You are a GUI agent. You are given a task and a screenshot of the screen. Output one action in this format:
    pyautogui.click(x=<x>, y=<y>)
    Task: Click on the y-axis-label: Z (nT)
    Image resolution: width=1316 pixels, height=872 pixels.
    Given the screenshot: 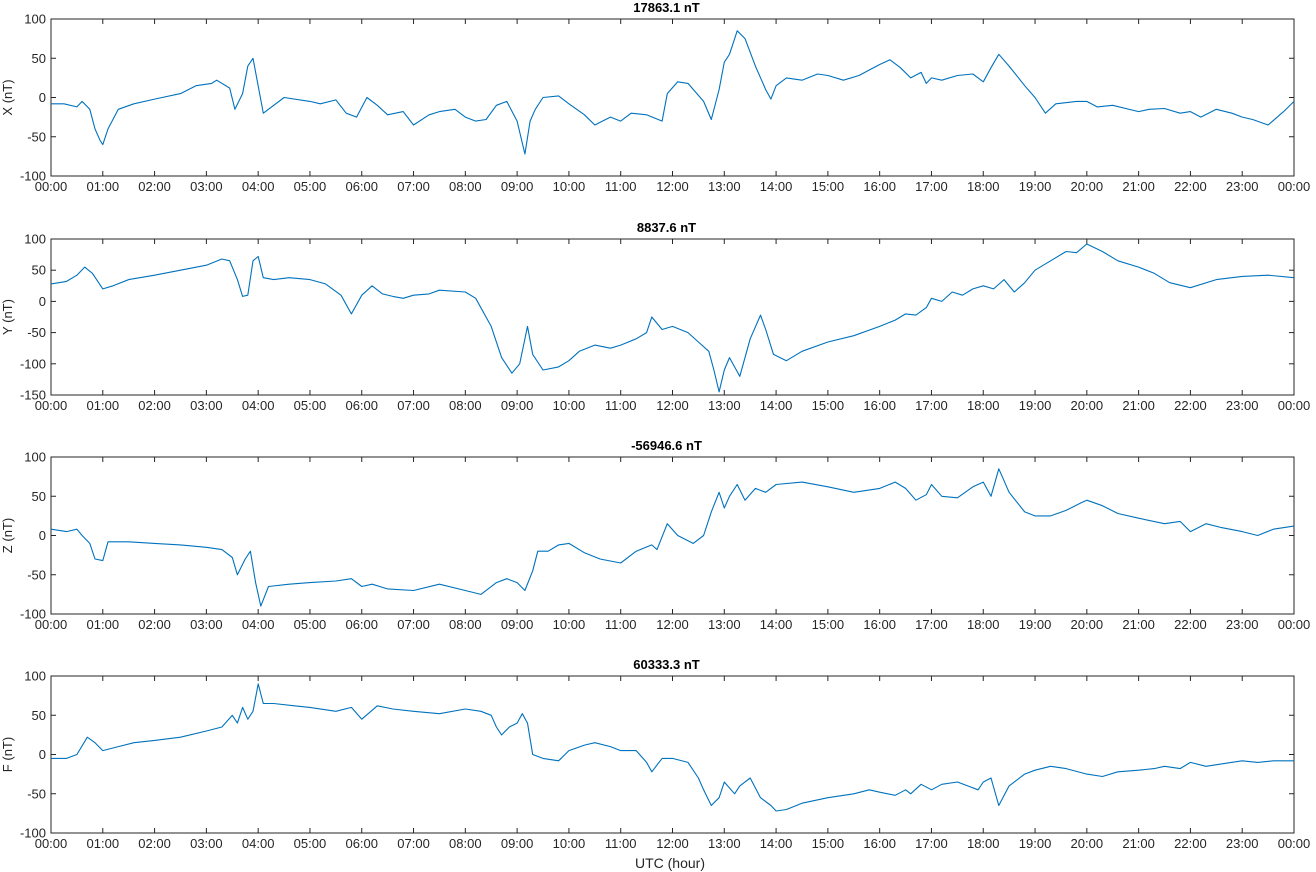 What is the action you would take?
    pyautogui.click(x=7, y=535)
    